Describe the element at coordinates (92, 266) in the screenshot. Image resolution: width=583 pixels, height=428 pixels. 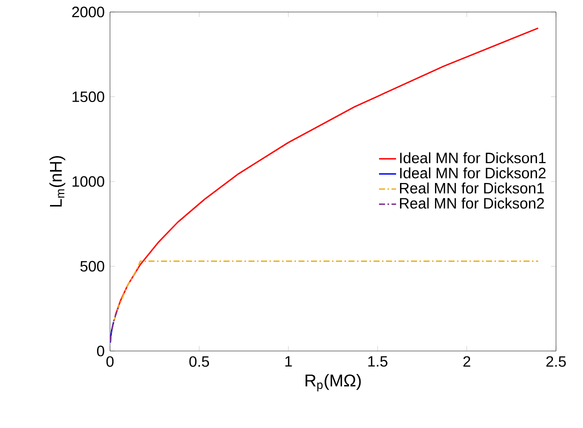
I see `y-tick-label: 500` at that location.